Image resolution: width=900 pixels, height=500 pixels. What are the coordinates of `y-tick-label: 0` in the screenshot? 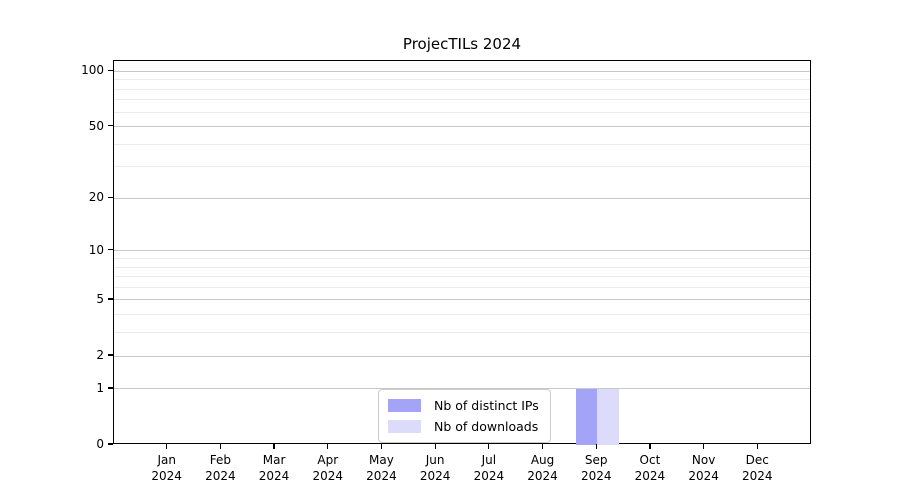 It's located at (100, 444).